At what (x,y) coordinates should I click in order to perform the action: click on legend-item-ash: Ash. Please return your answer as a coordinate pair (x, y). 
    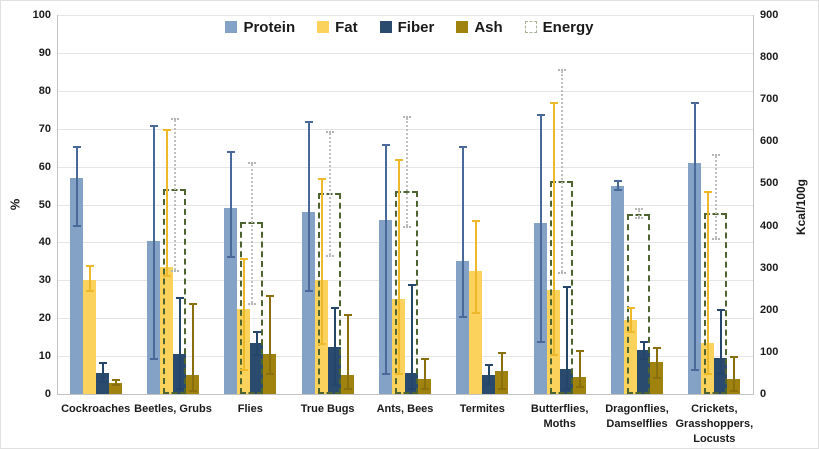
    Looking at the image, I should click on (479, 27).